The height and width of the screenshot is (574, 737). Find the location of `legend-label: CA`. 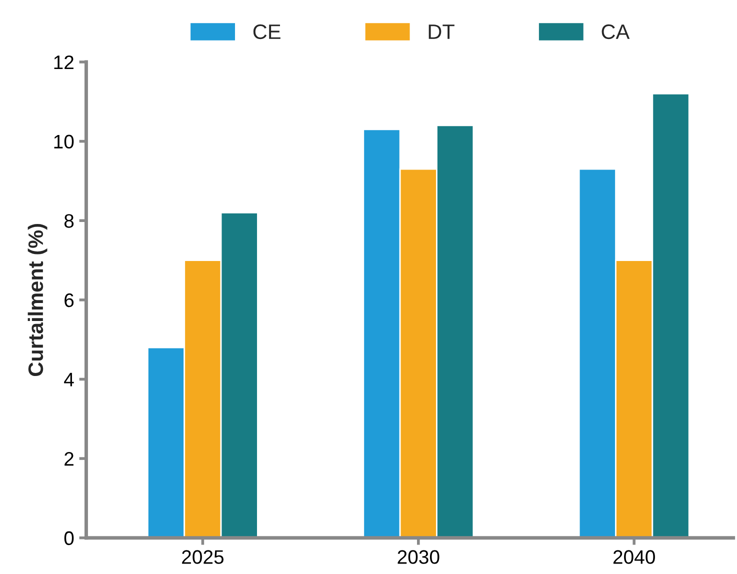

legend-label: CA is located at coordinates (616, 32).